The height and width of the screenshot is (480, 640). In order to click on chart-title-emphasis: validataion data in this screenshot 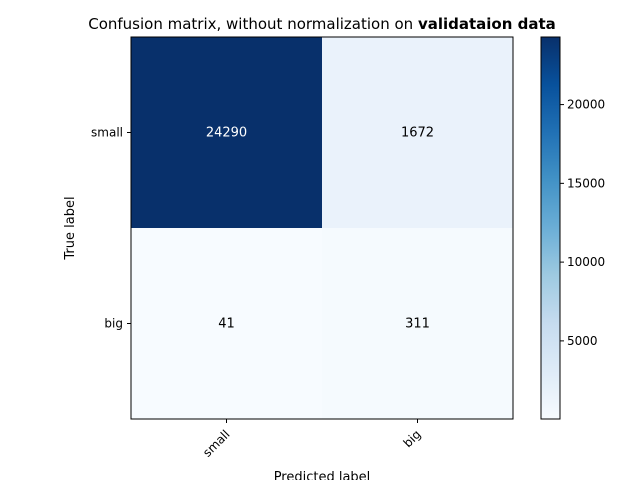, I will do `click(487, 24)`.